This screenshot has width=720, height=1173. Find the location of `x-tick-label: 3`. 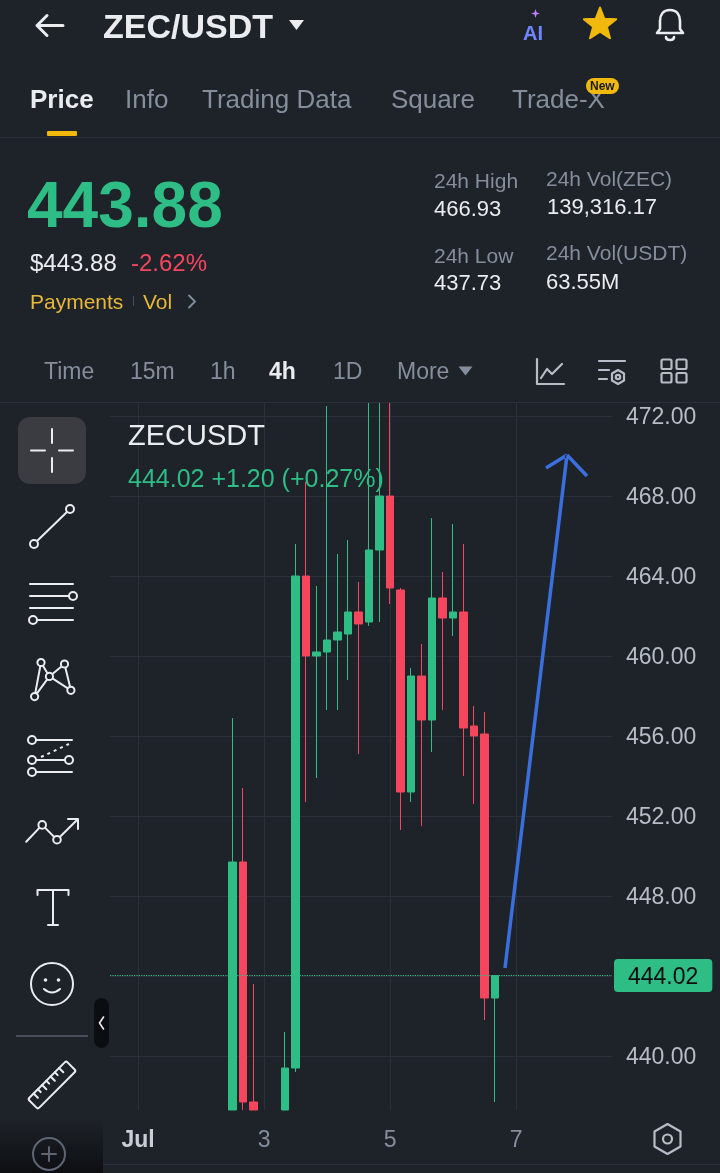

x-tick-label: 3 is located at coordinates (264, 1138).